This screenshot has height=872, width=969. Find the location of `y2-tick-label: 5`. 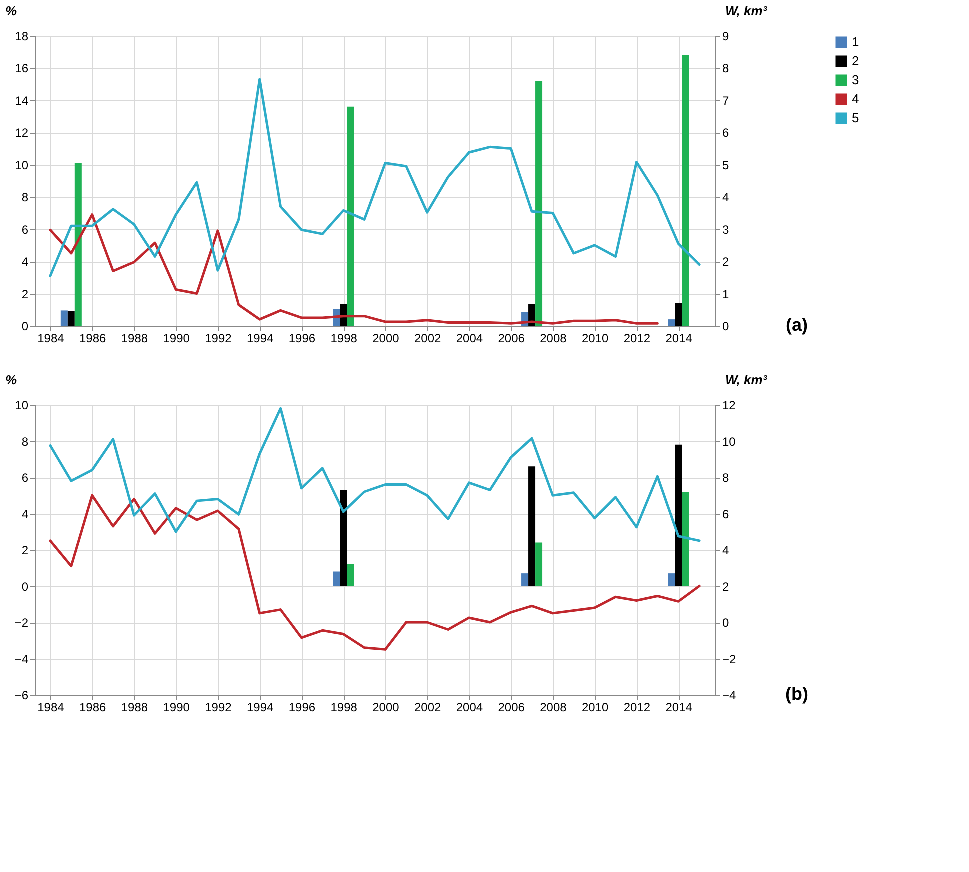

y2-tick-label: 5 is located at coordinates (726, 165).